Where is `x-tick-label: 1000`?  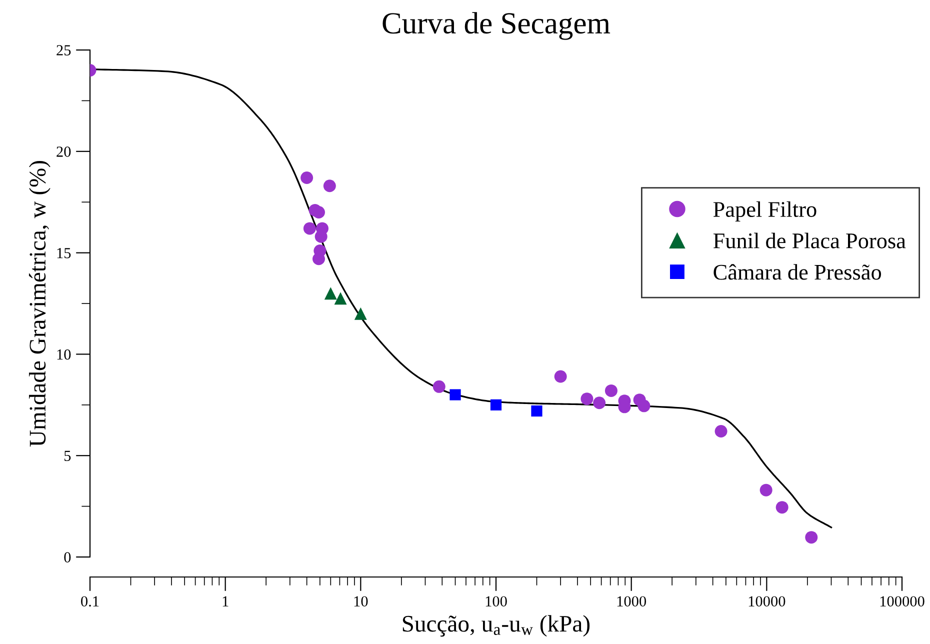
x-tick-label: 1000 is located at coordinates (631, 601).